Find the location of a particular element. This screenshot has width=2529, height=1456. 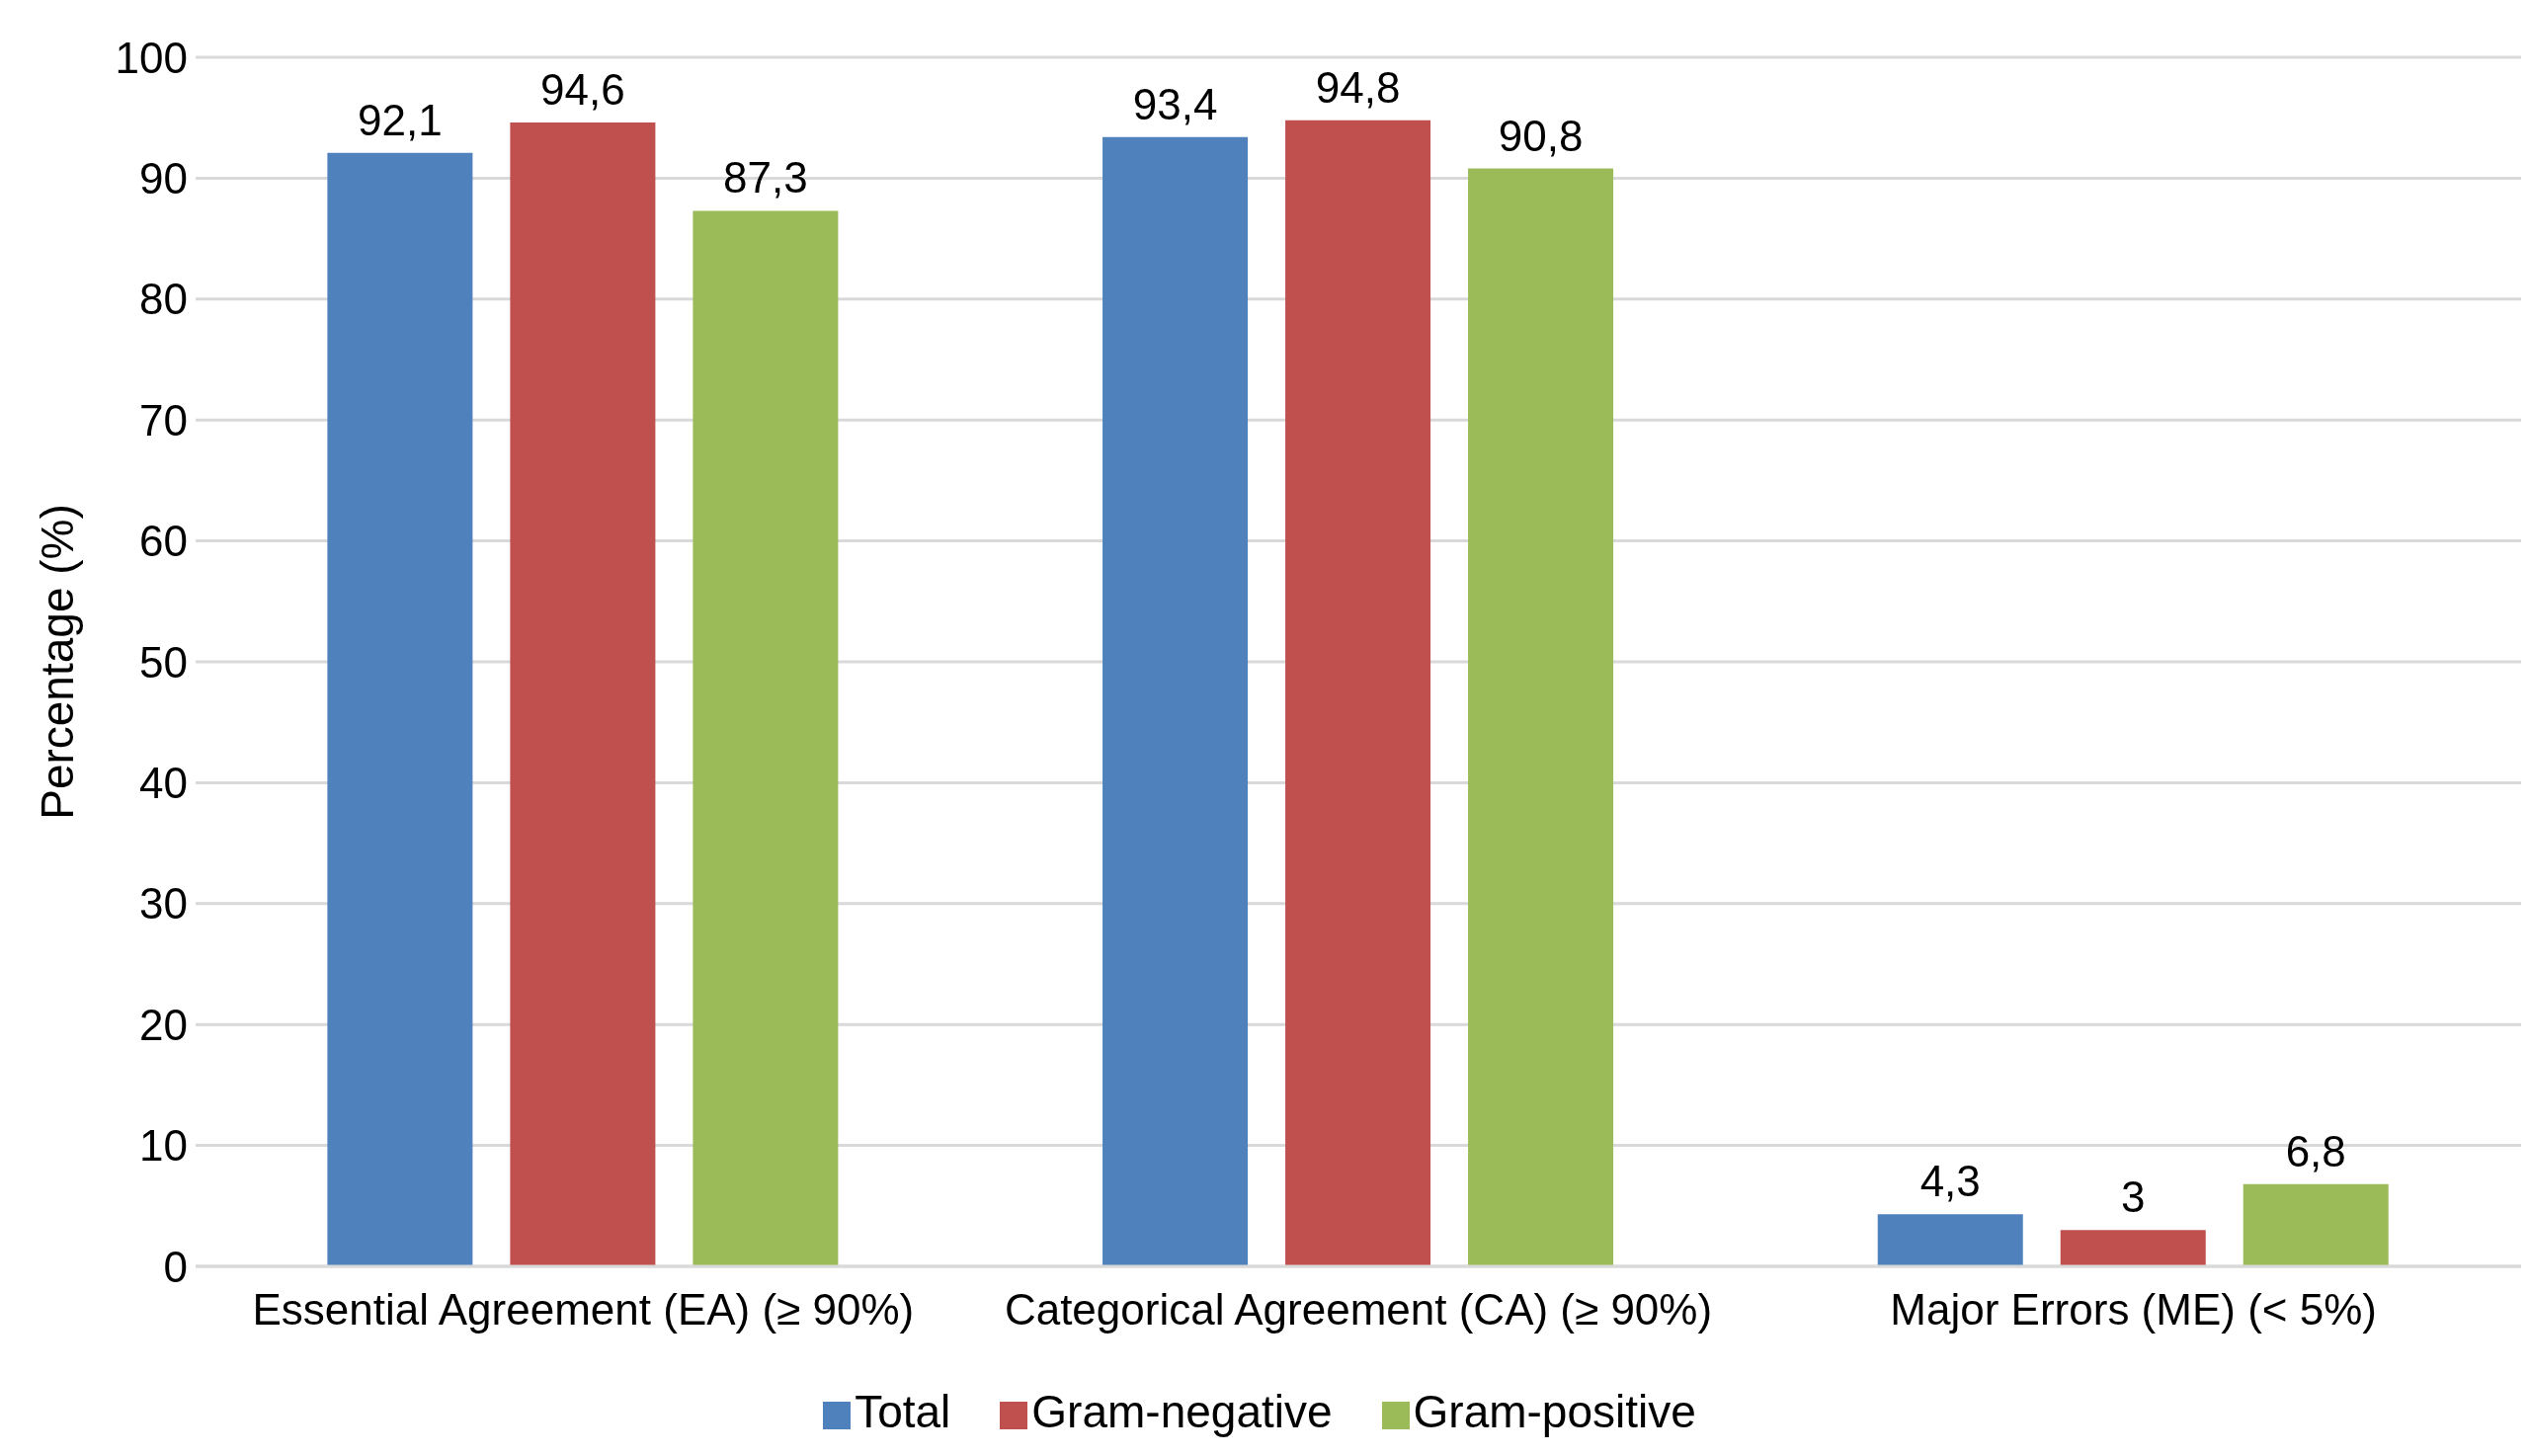

data-label: 93,4 is located at coordinates (1175, 103).